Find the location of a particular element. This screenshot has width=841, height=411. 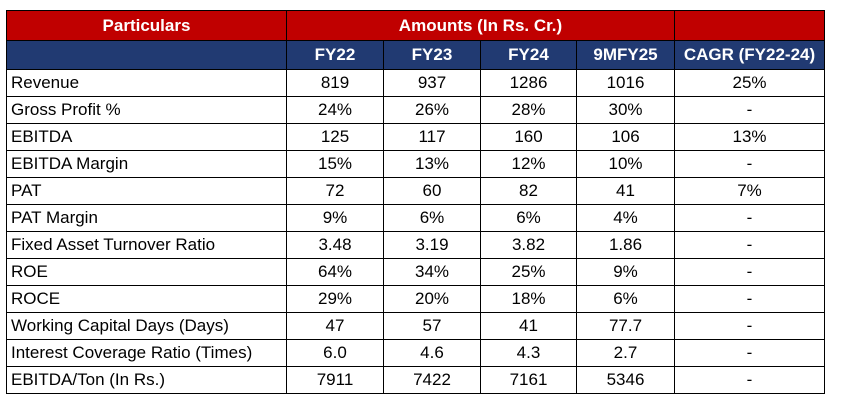

value-cell: 4% is located at coordinates (625, 218).